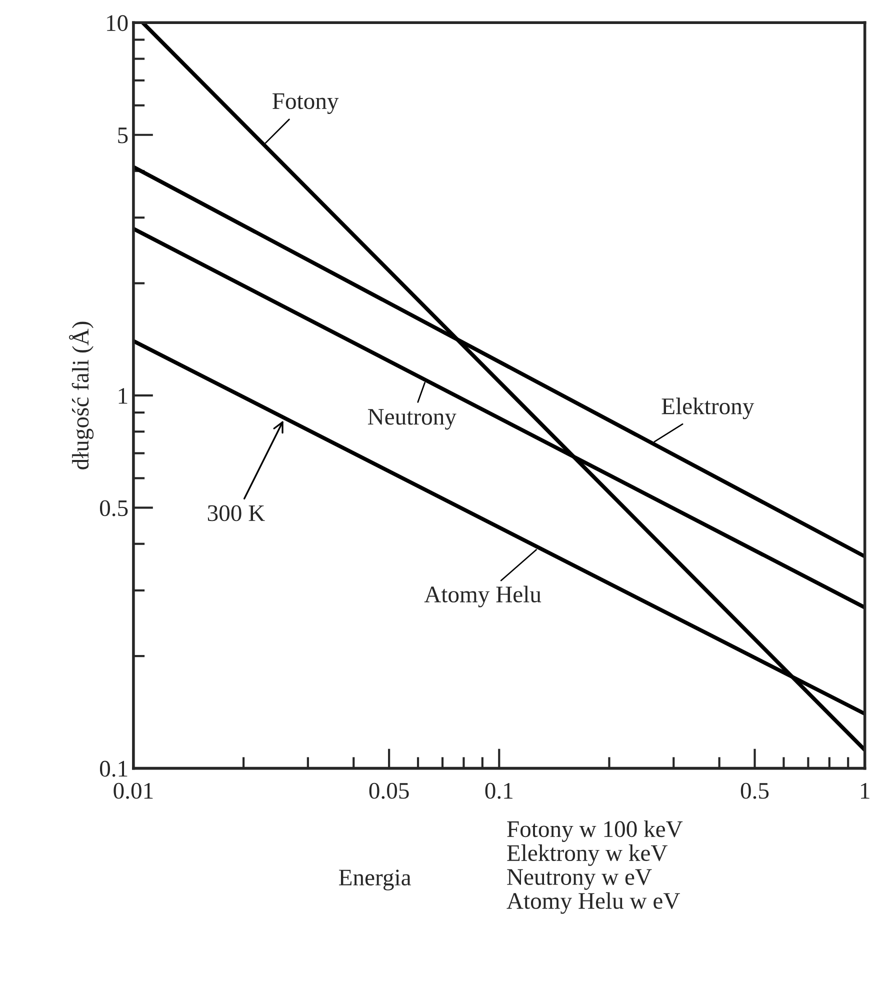 The width and height of the screenshot is (878, 985). I want to click on annotation: Fotony, so click(305, 103).